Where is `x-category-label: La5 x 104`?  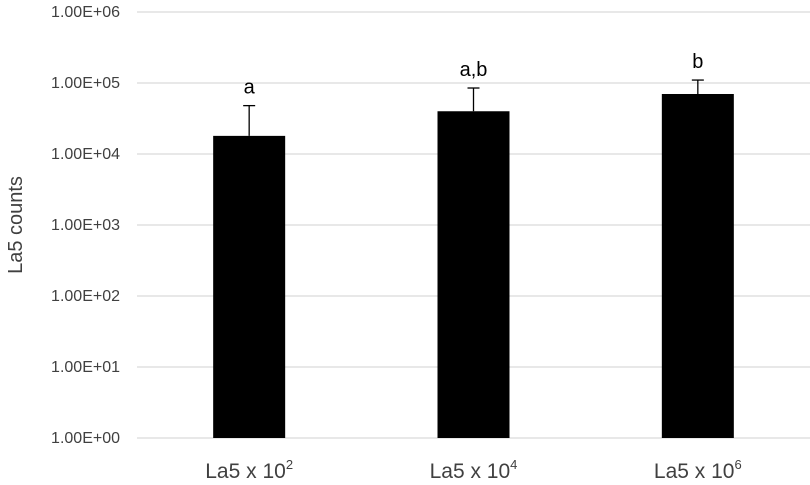
x-category-label: La5 x 104 is located at coordinates (474, 470).